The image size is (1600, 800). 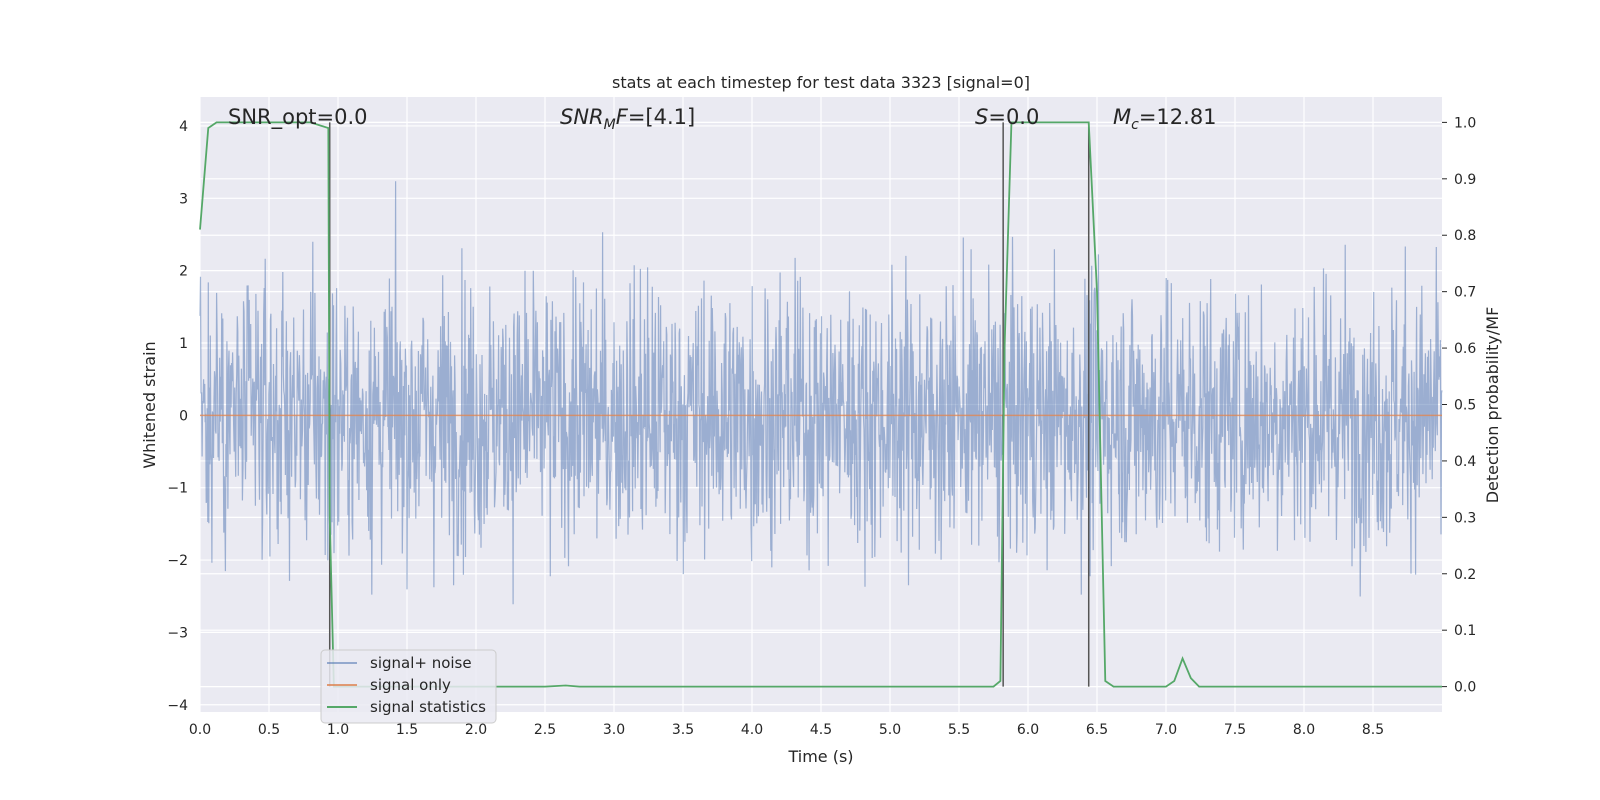 I want to click on annotation-snr-opt-value: =0.0, so click(x=342, y=117).